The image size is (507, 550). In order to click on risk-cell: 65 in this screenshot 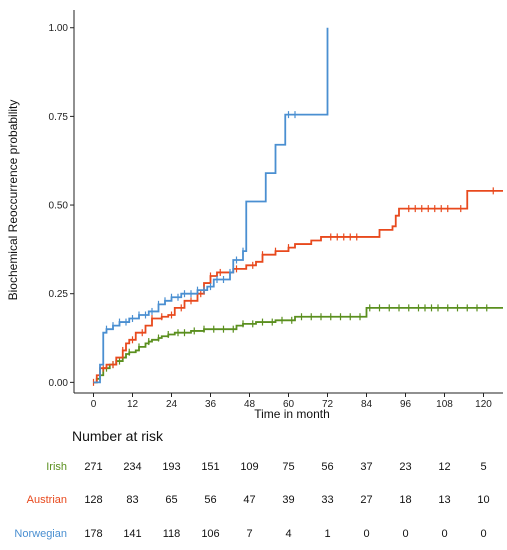, I will do `click(171, 500)`.